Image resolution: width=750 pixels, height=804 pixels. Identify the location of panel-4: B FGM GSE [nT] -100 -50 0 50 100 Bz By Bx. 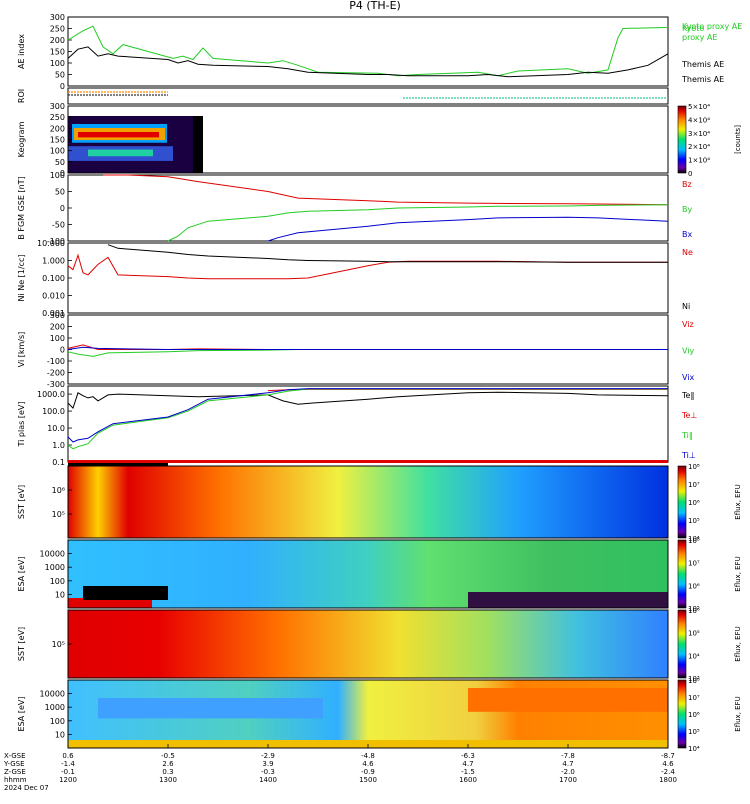
(354, 208).